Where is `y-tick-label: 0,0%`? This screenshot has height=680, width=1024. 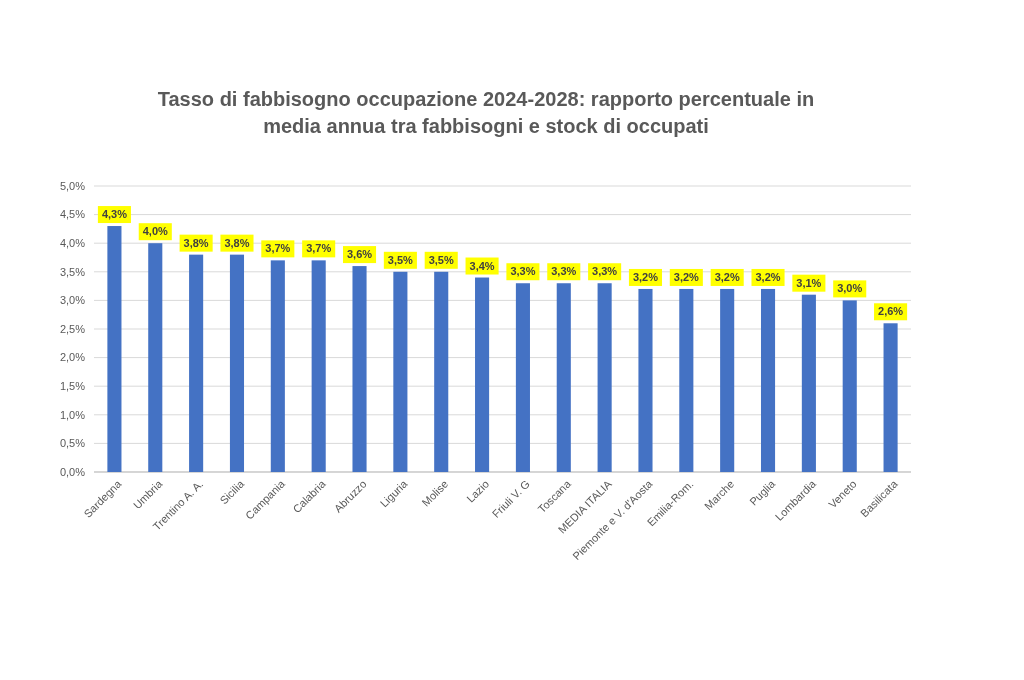 y-tick-label: 0,0% is located at coordinates (72, 471).